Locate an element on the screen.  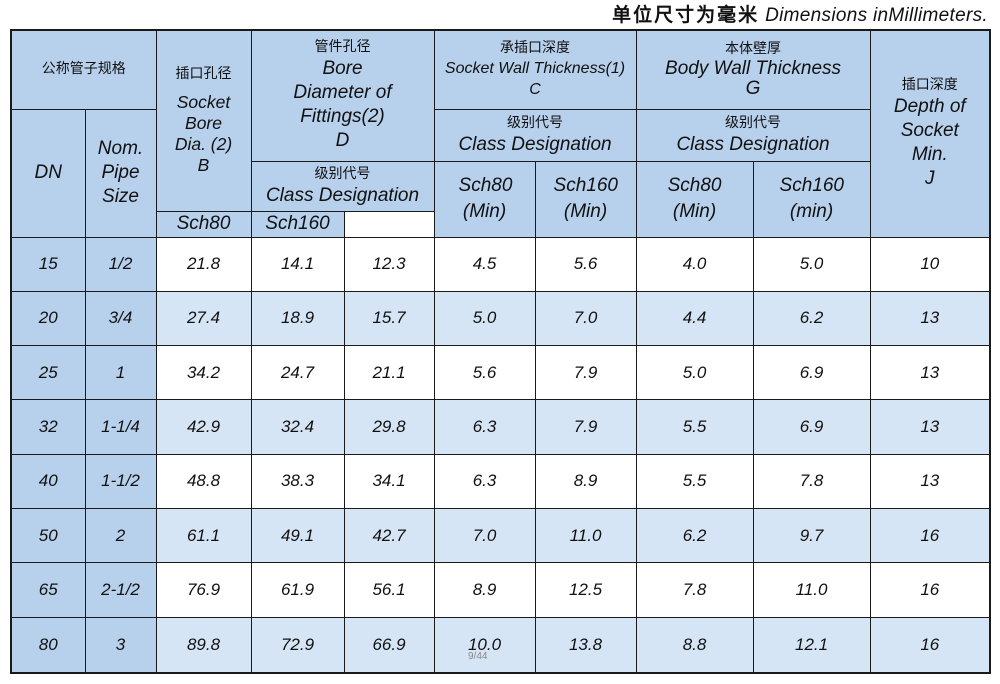
cell-d160: 42.7 is located at coordinates (389, 536).